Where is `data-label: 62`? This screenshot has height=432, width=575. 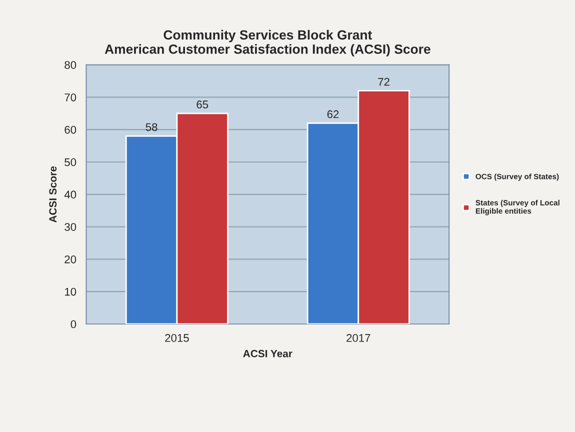
data-label: 62 is located at coordinates (333, 114).